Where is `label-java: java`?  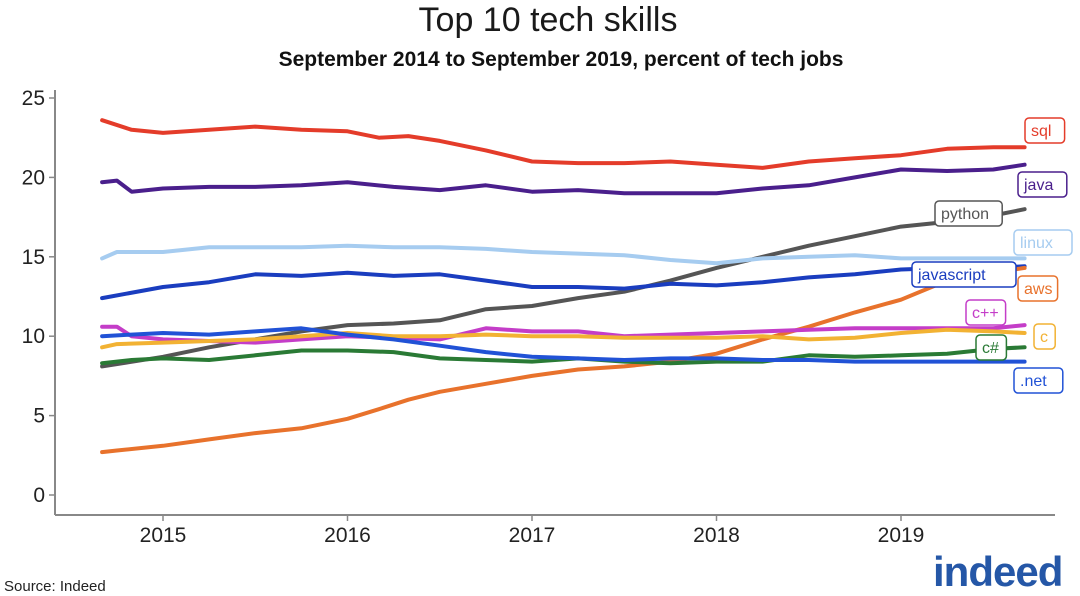
label-java: java is located at coordinates (1042, 184).